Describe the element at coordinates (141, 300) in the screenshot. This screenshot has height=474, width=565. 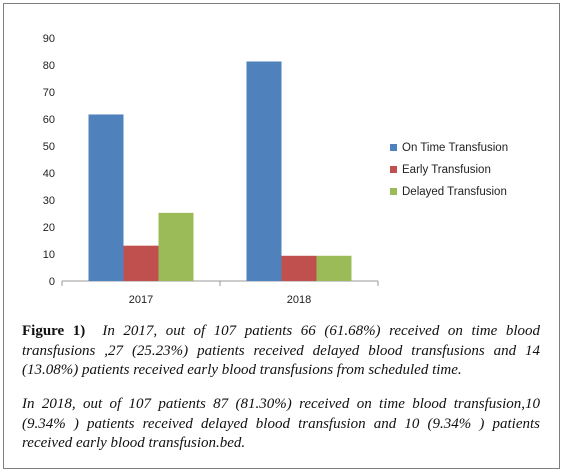
I see `x-tick-label: 2017` at that location.